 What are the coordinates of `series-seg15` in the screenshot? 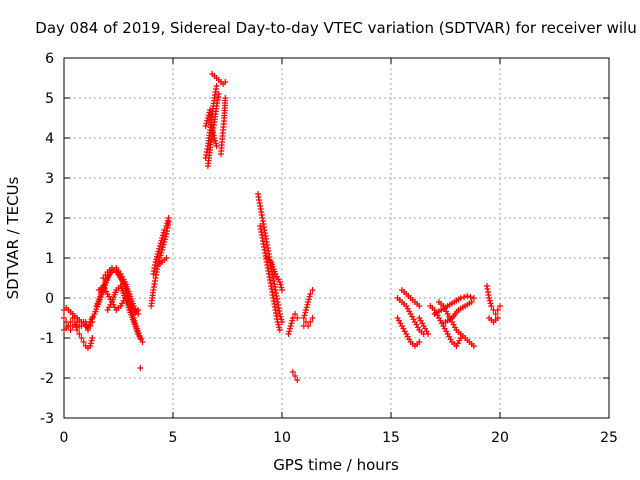 It's located at (219, 79).